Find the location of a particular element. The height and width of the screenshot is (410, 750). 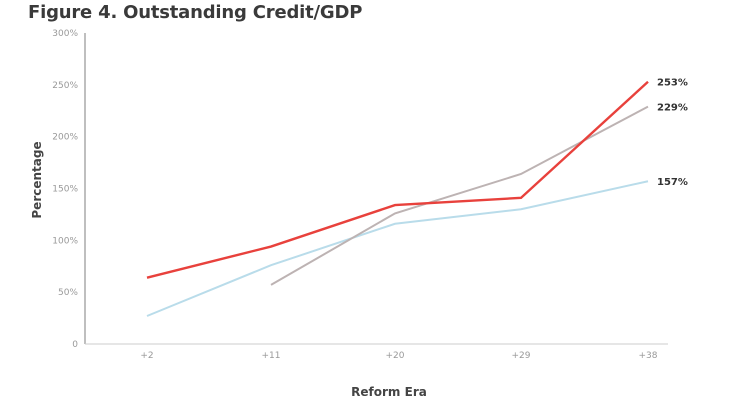

x-tick-label: +38 is located at coordinates (648, 356).